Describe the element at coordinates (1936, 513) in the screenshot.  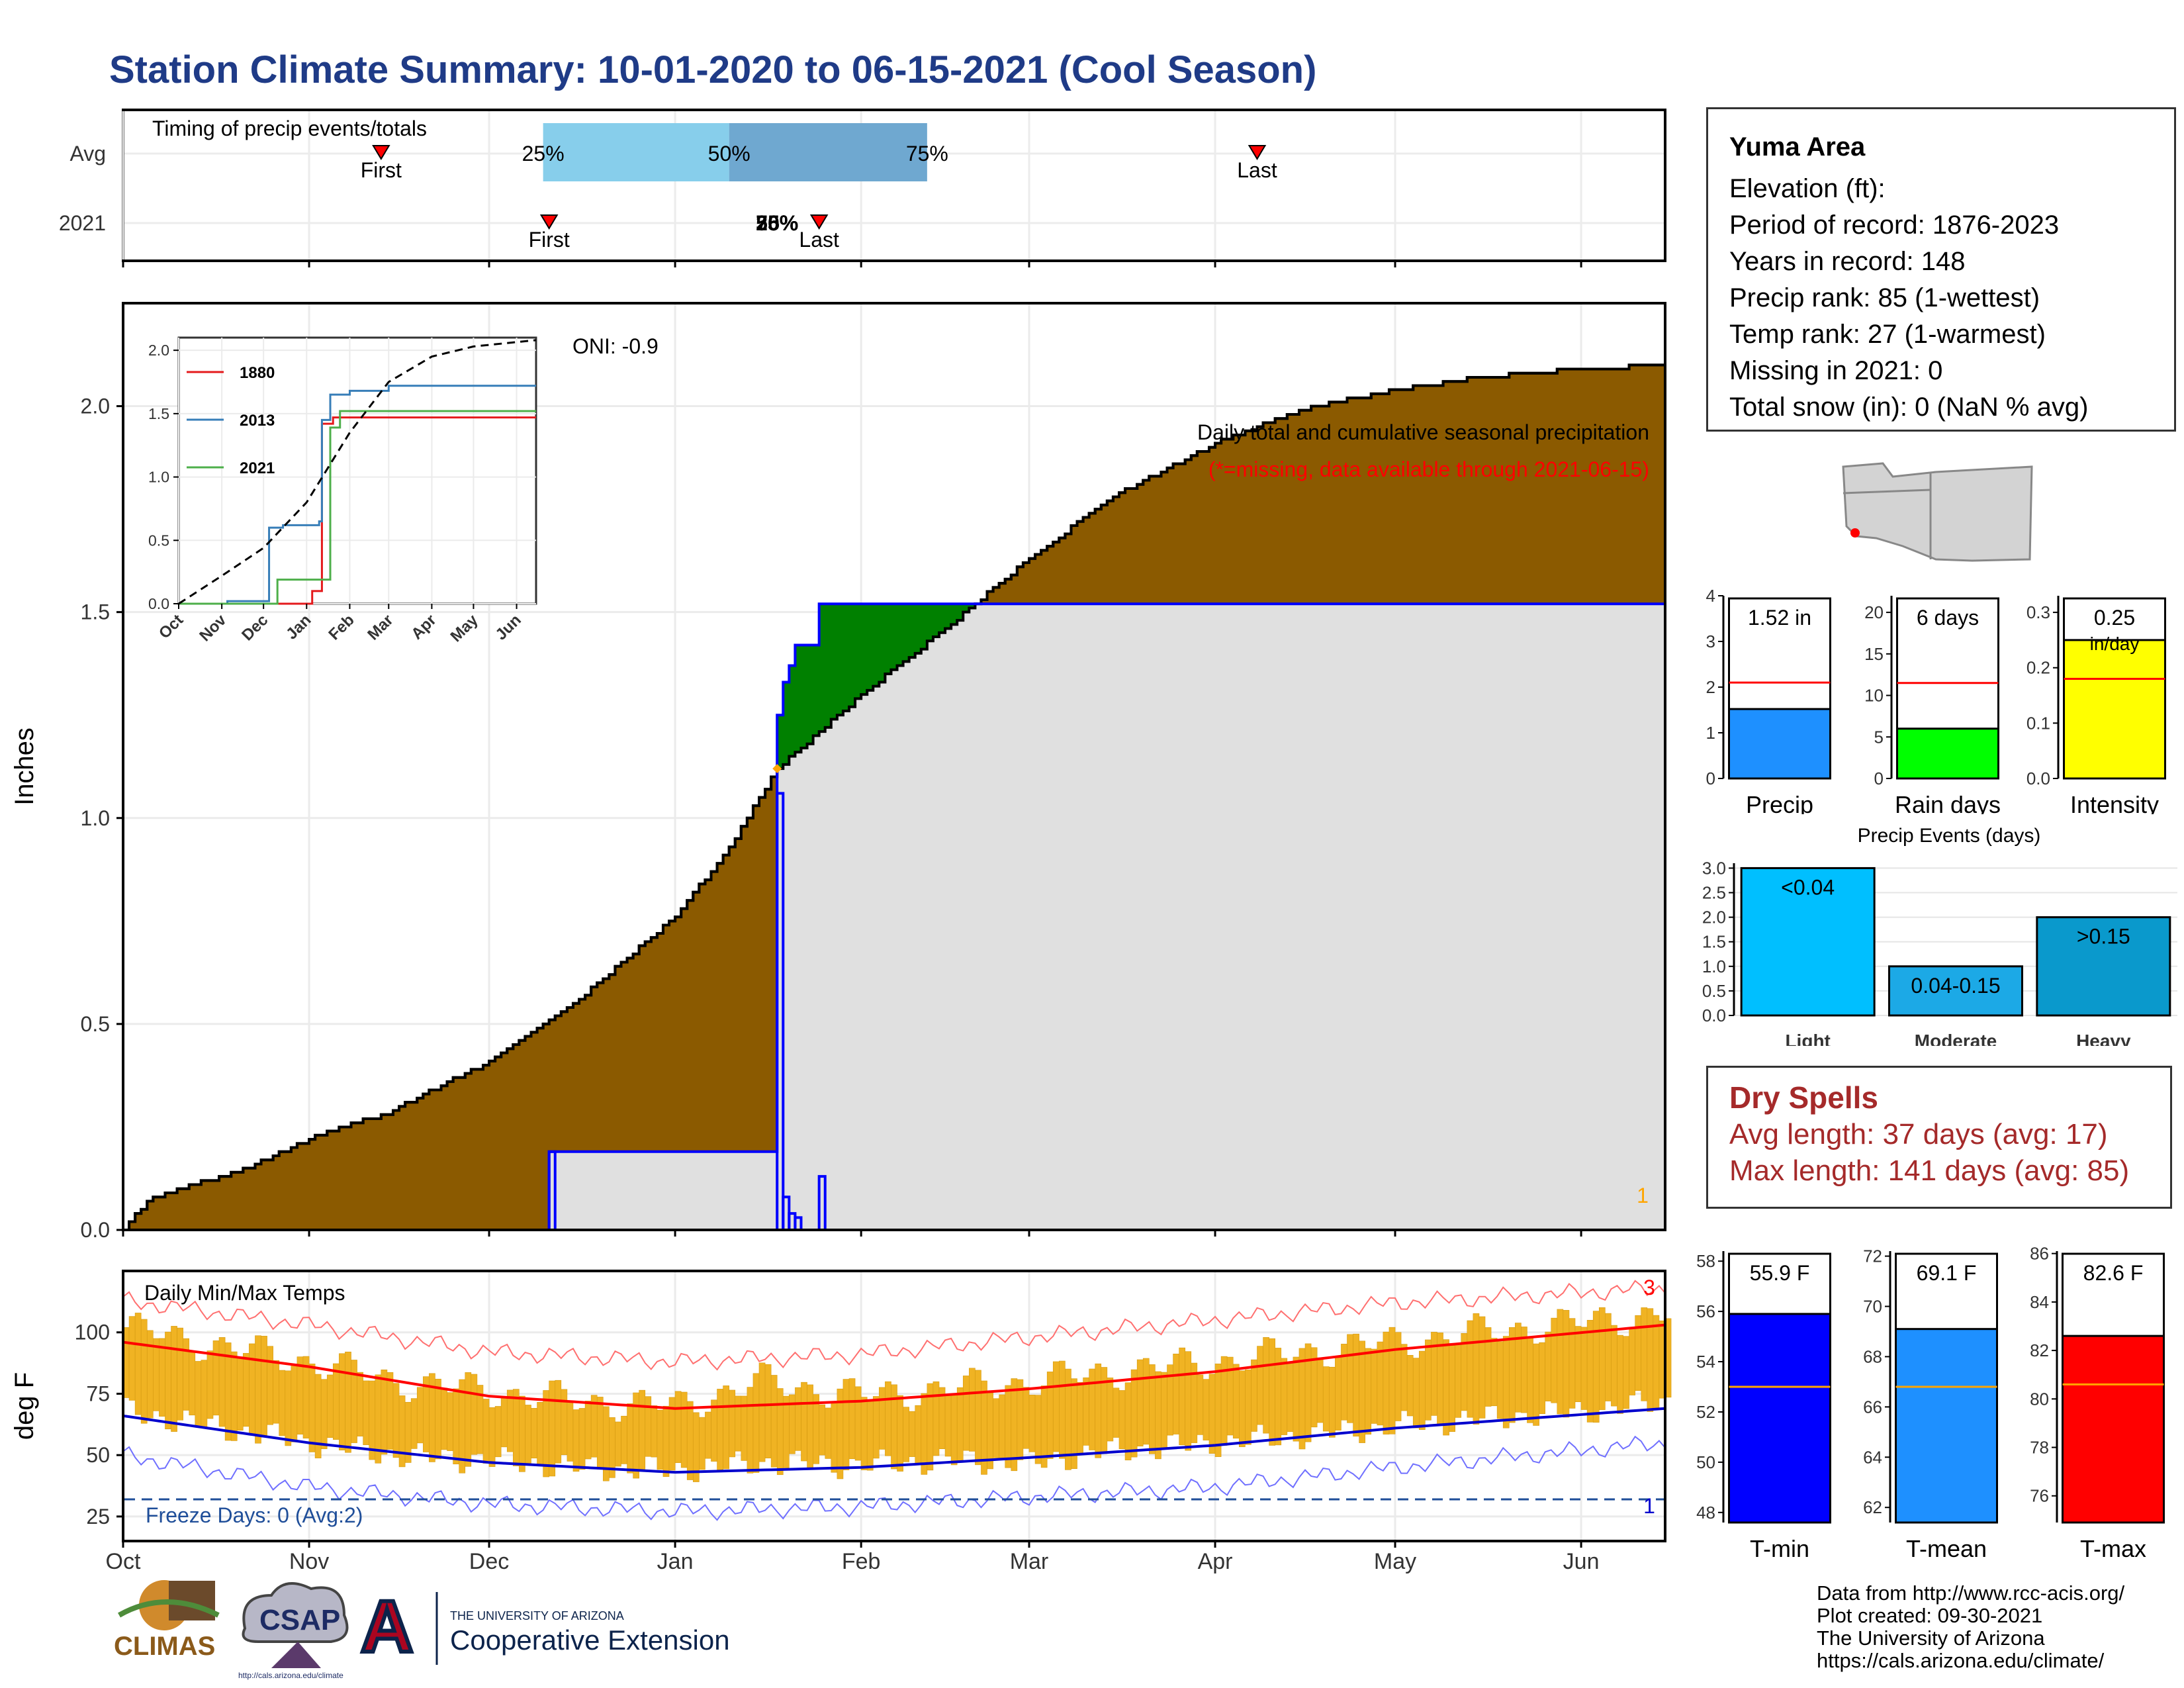
I see `locator-map` at that location.